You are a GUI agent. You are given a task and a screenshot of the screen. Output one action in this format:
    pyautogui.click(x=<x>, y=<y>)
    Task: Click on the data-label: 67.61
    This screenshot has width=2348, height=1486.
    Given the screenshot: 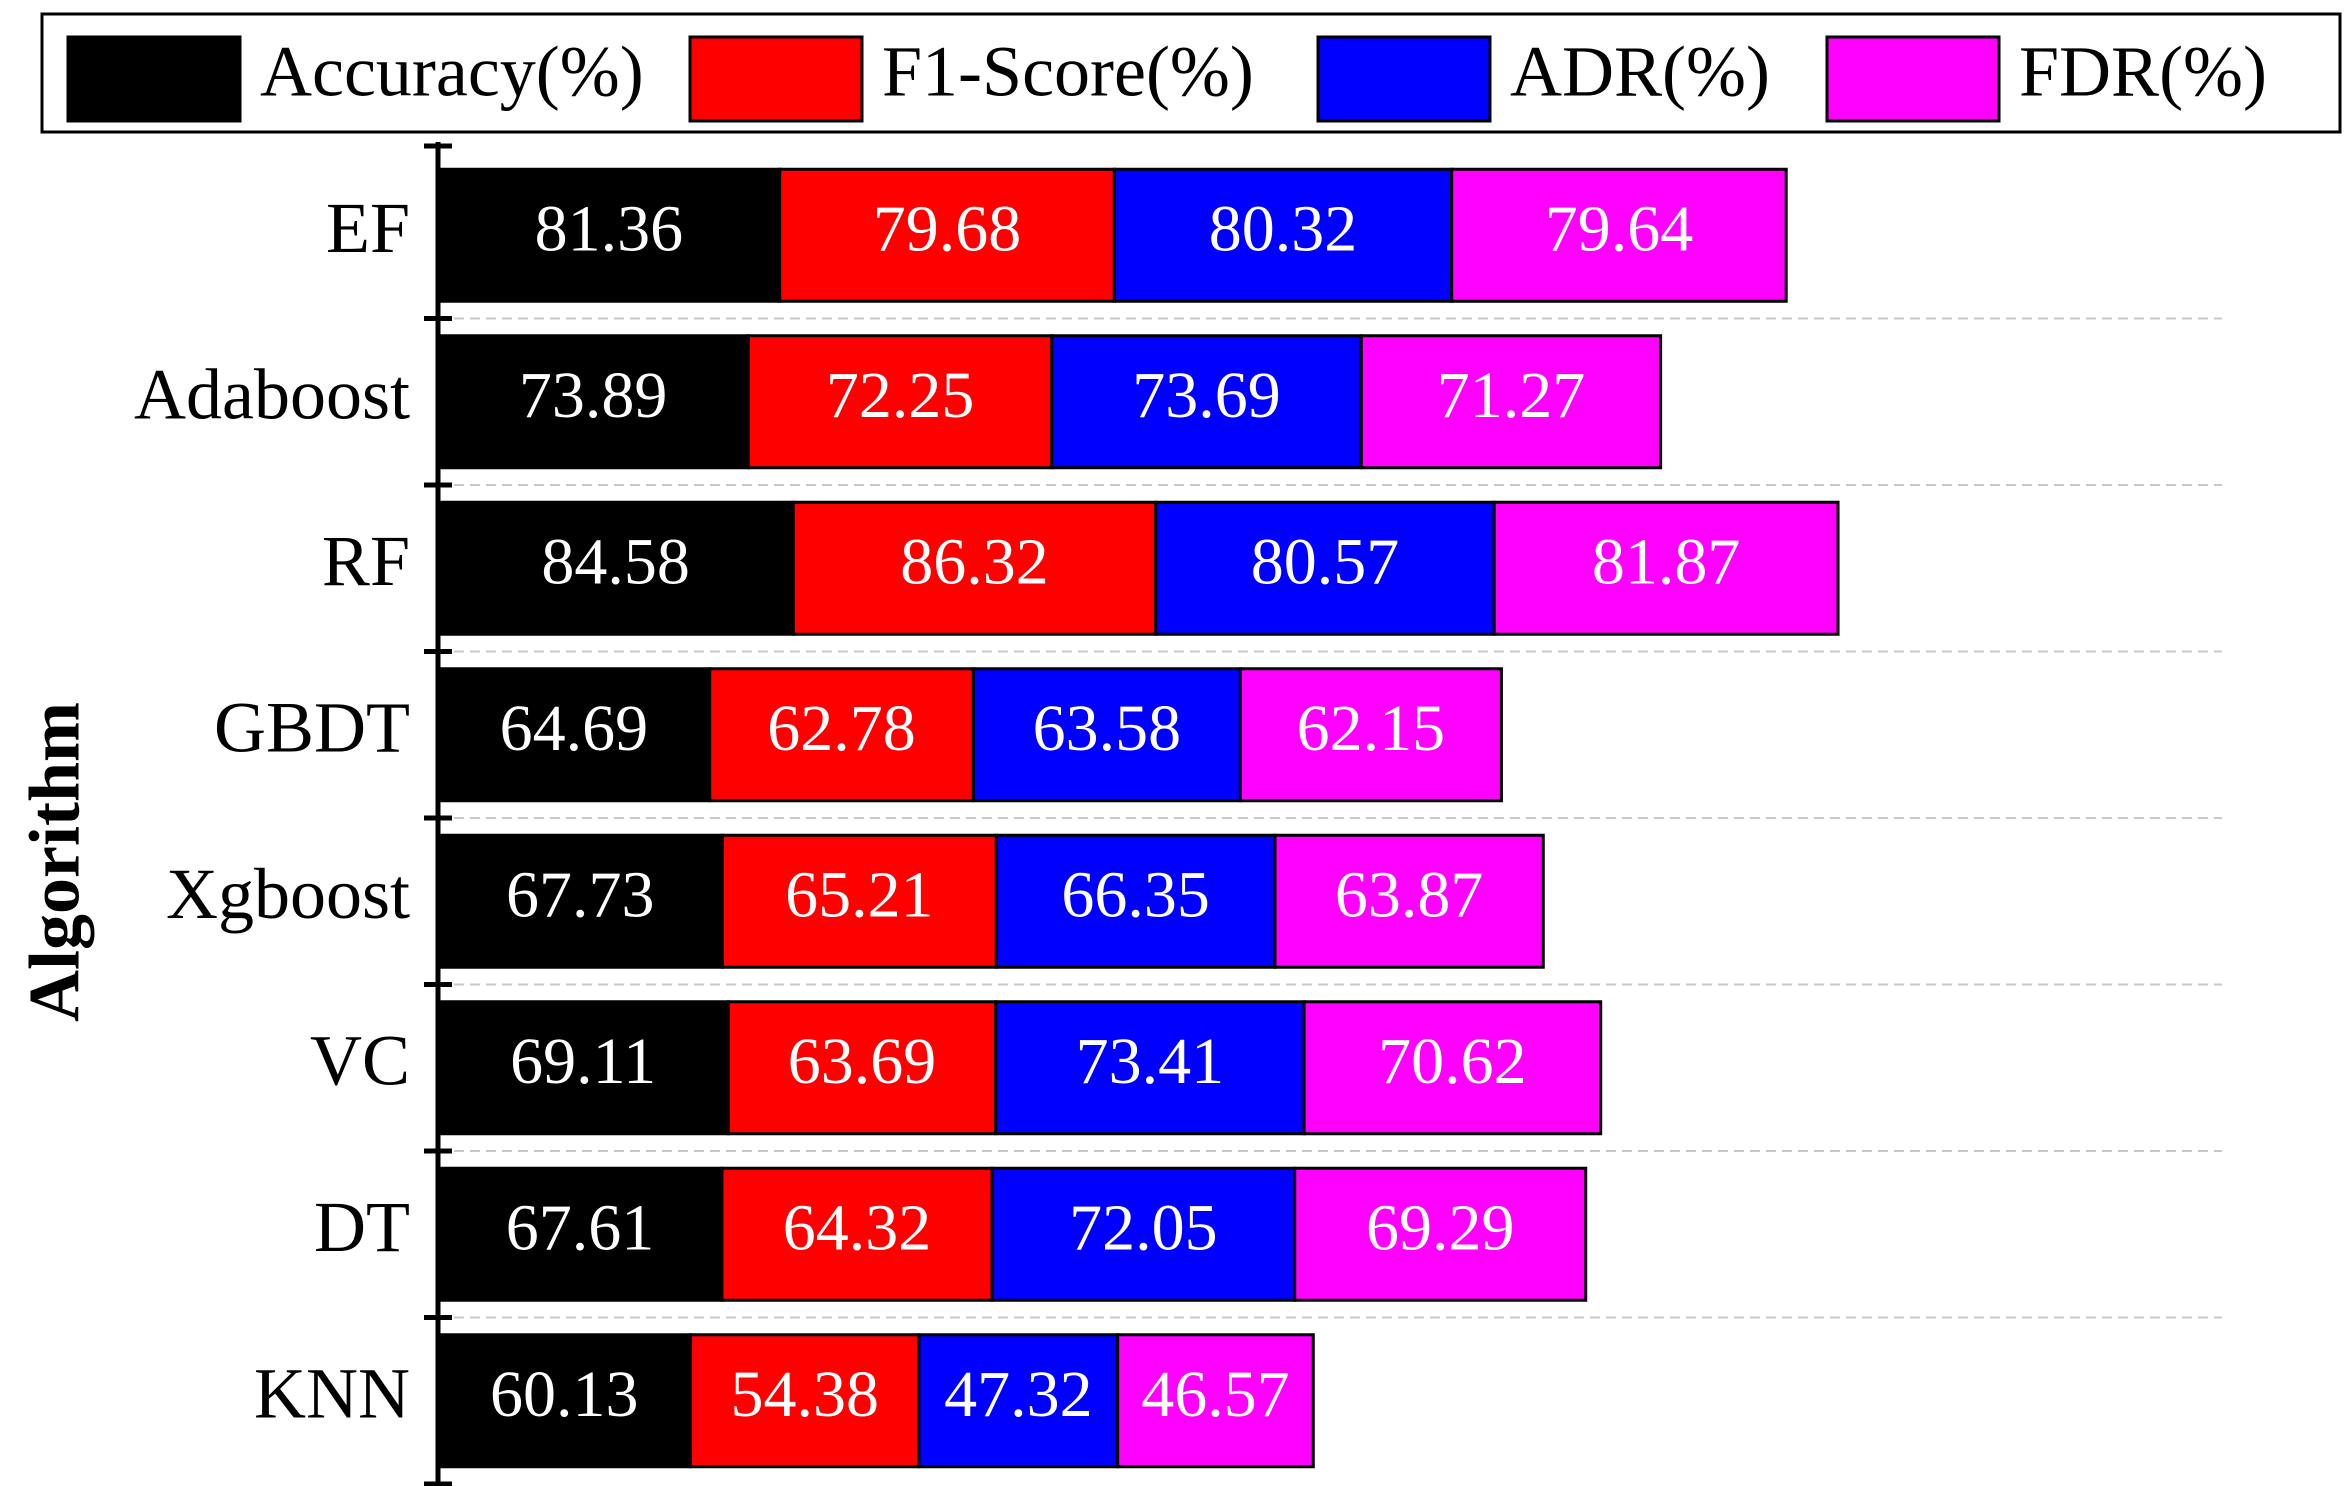 What is the action you would take?
    pyautogui.click(x=580, y=1227)
    